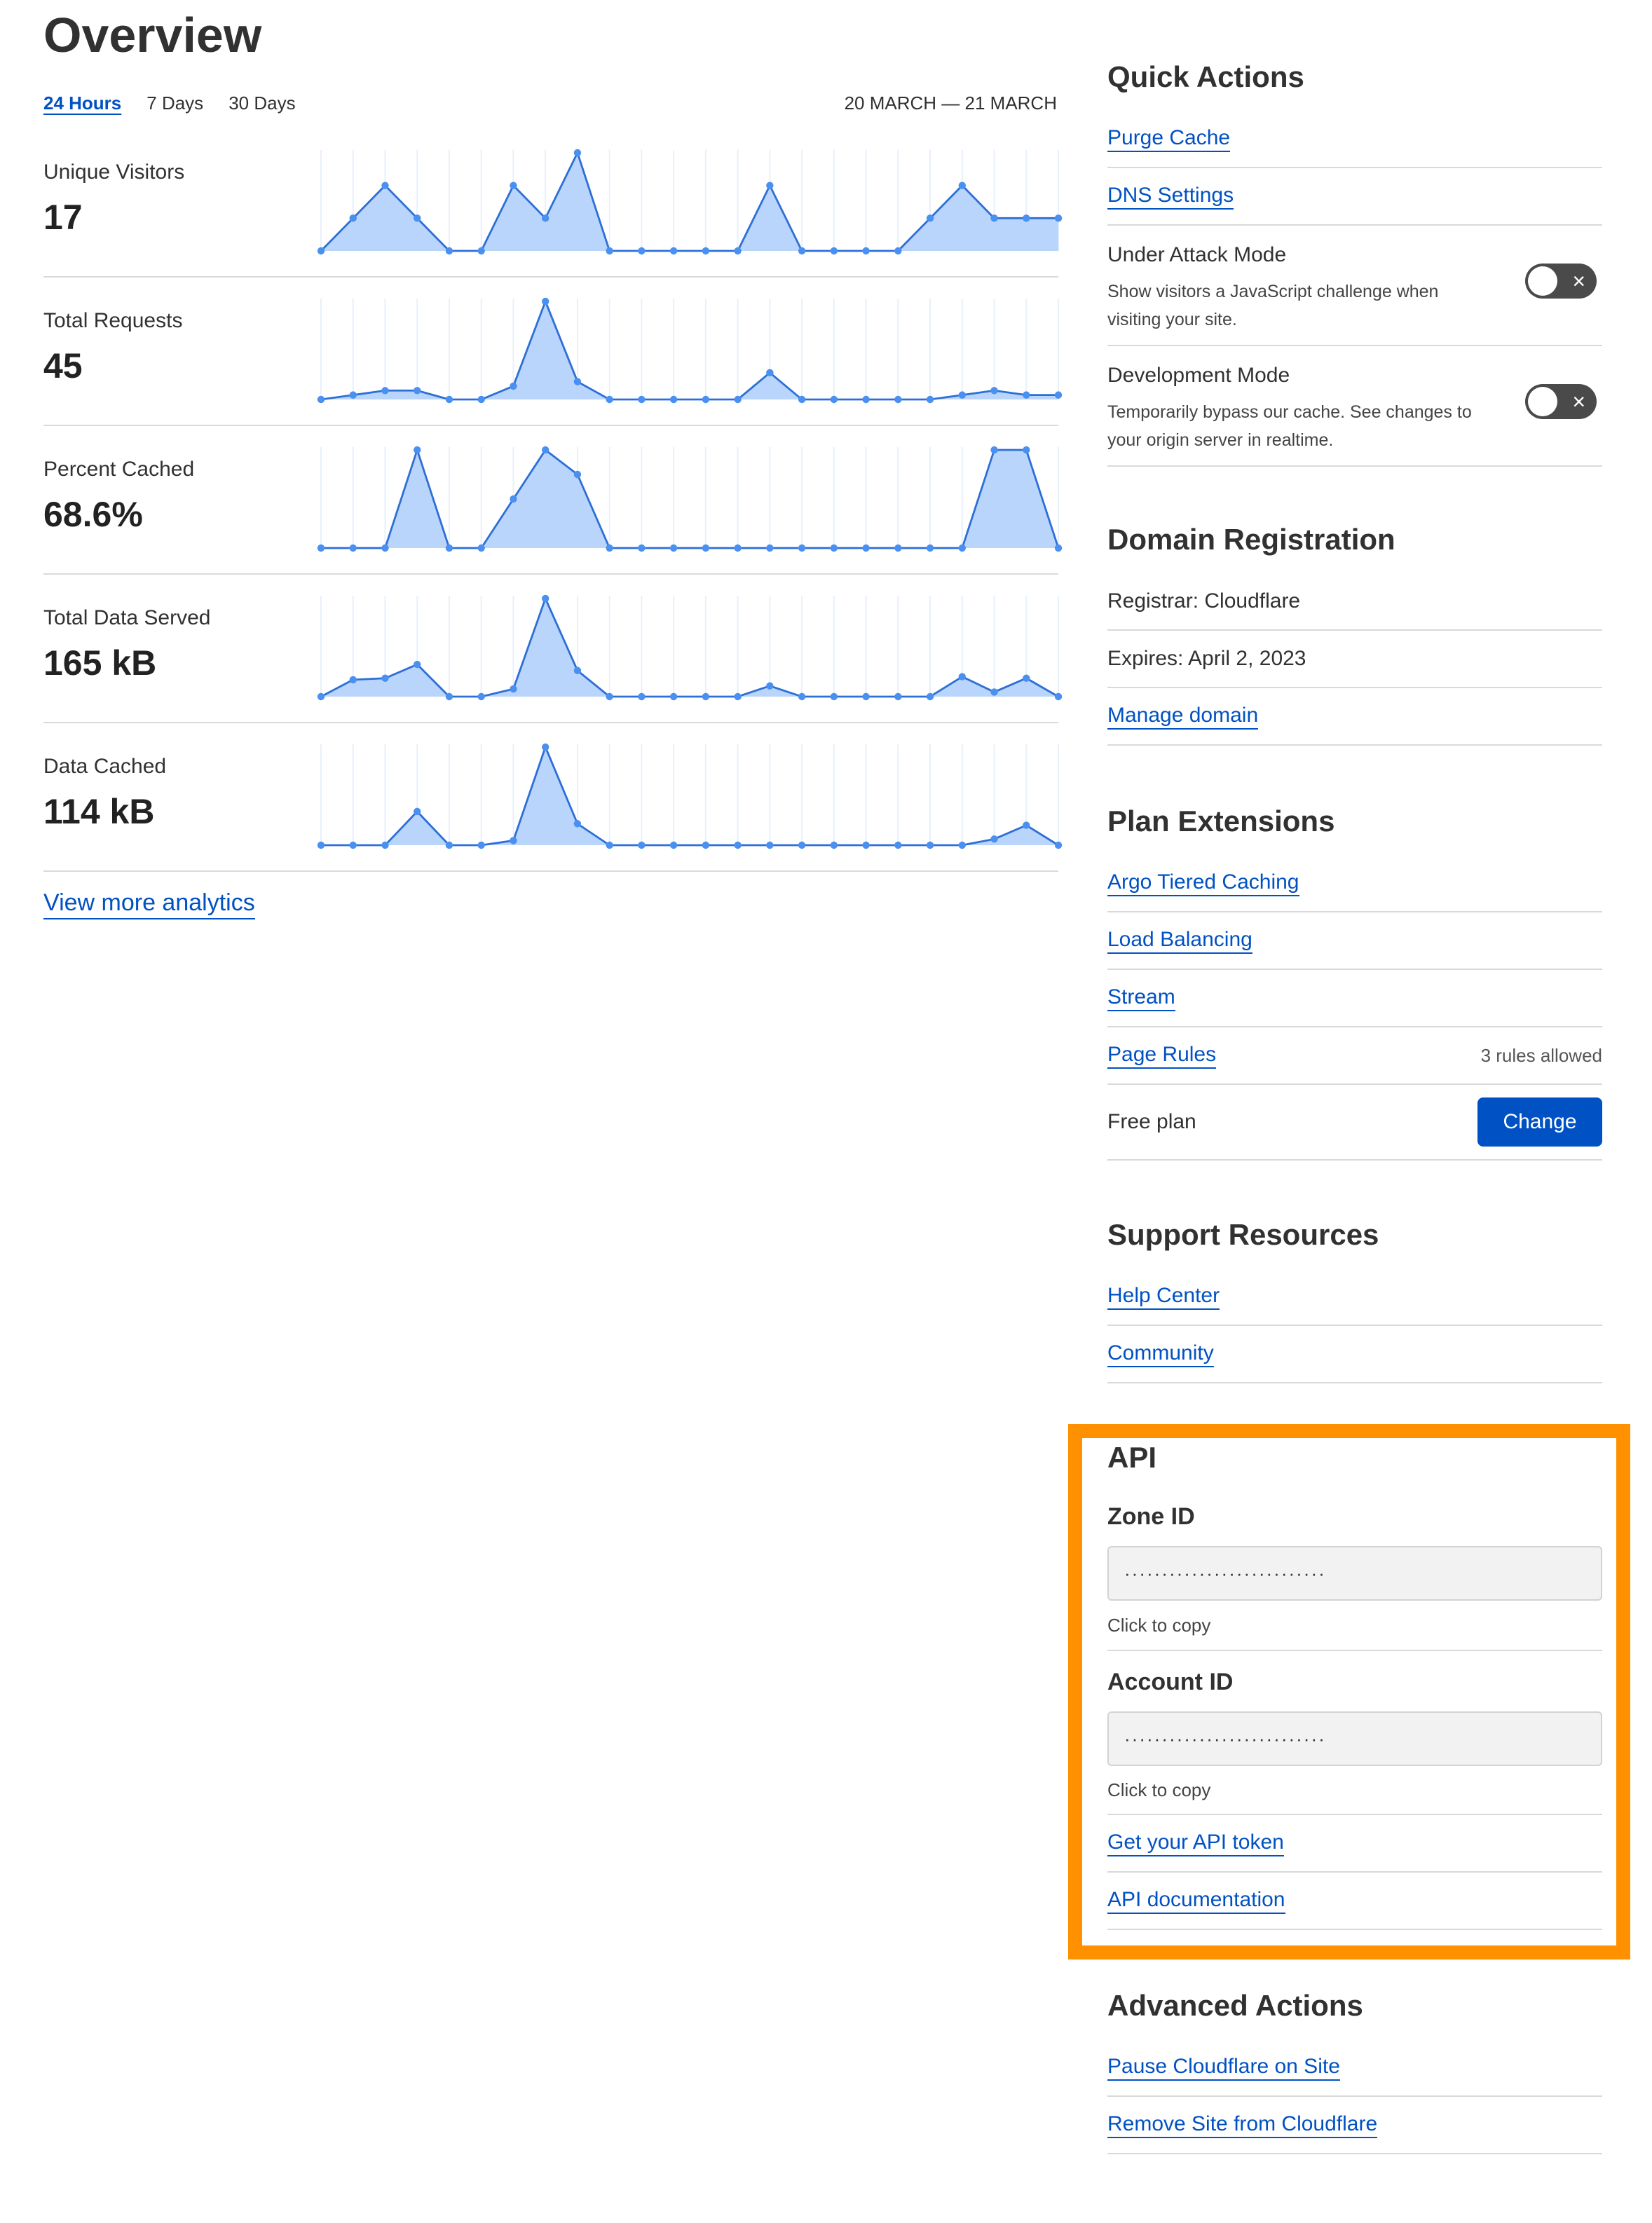 This screenshot has width=1652, height=2223. Describe the element at coordinates (1183, 716) in the screenshot. I see `manage-domain-link: Manage domain` at that location.